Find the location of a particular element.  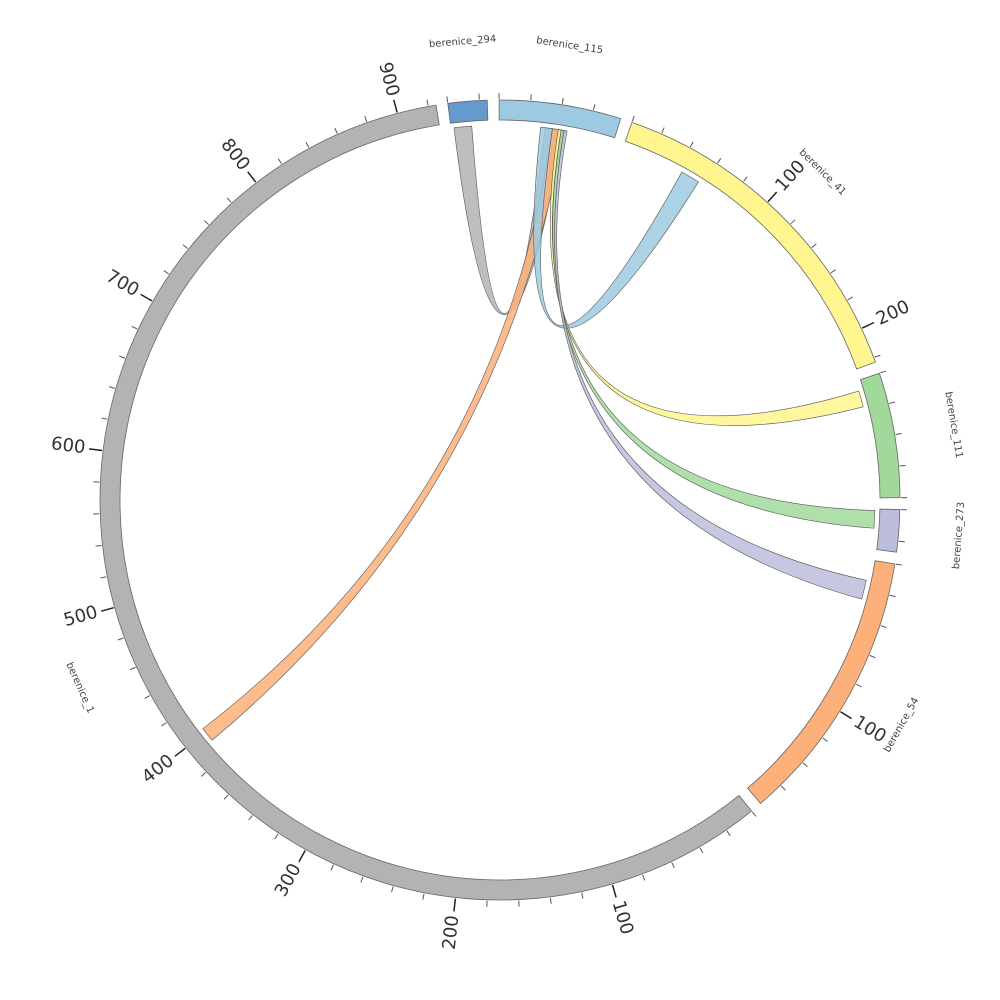

segment-label: berenice_1 is located at coordinates (79, 688).